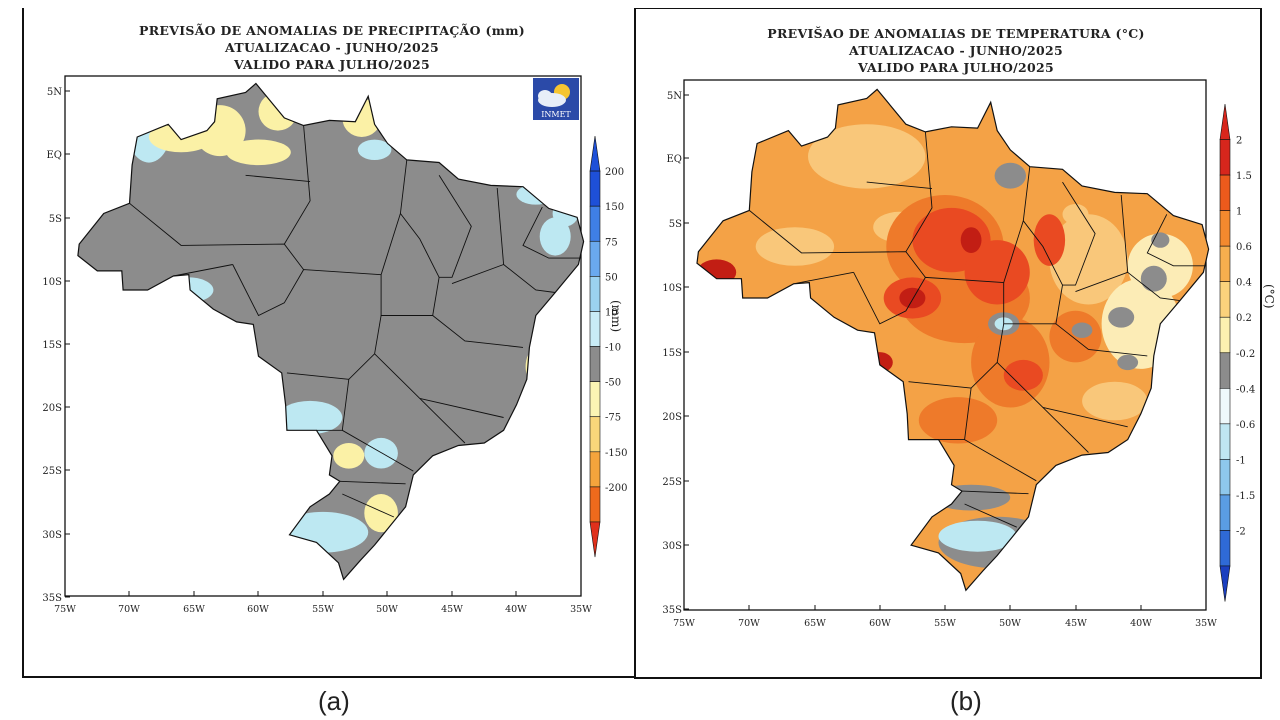  I want to click on panel-a-caption: (a), so click(334, 701).